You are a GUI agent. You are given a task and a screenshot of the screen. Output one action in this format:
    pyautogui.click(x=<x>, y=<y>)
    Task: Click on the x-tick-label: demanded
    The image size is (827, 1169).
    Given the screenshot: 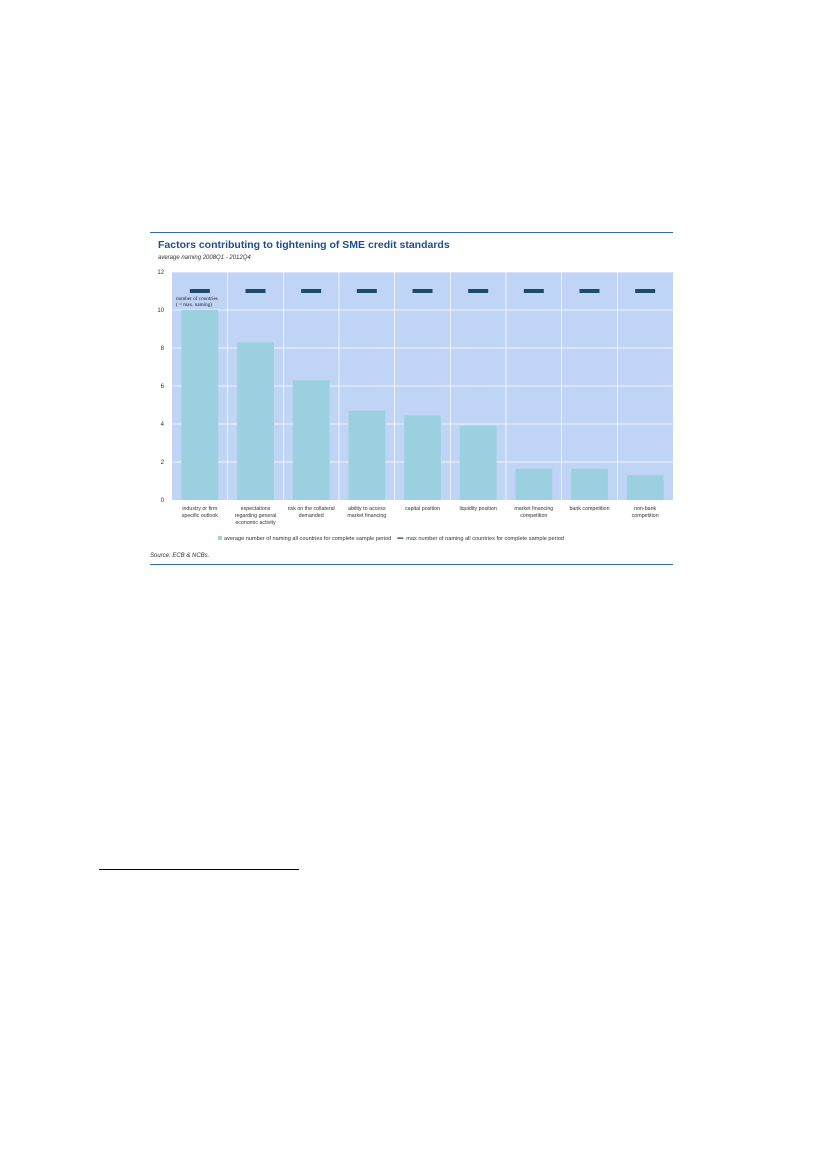 What is the action you would take?
    pyautogui.click(x=311, y=516)
    